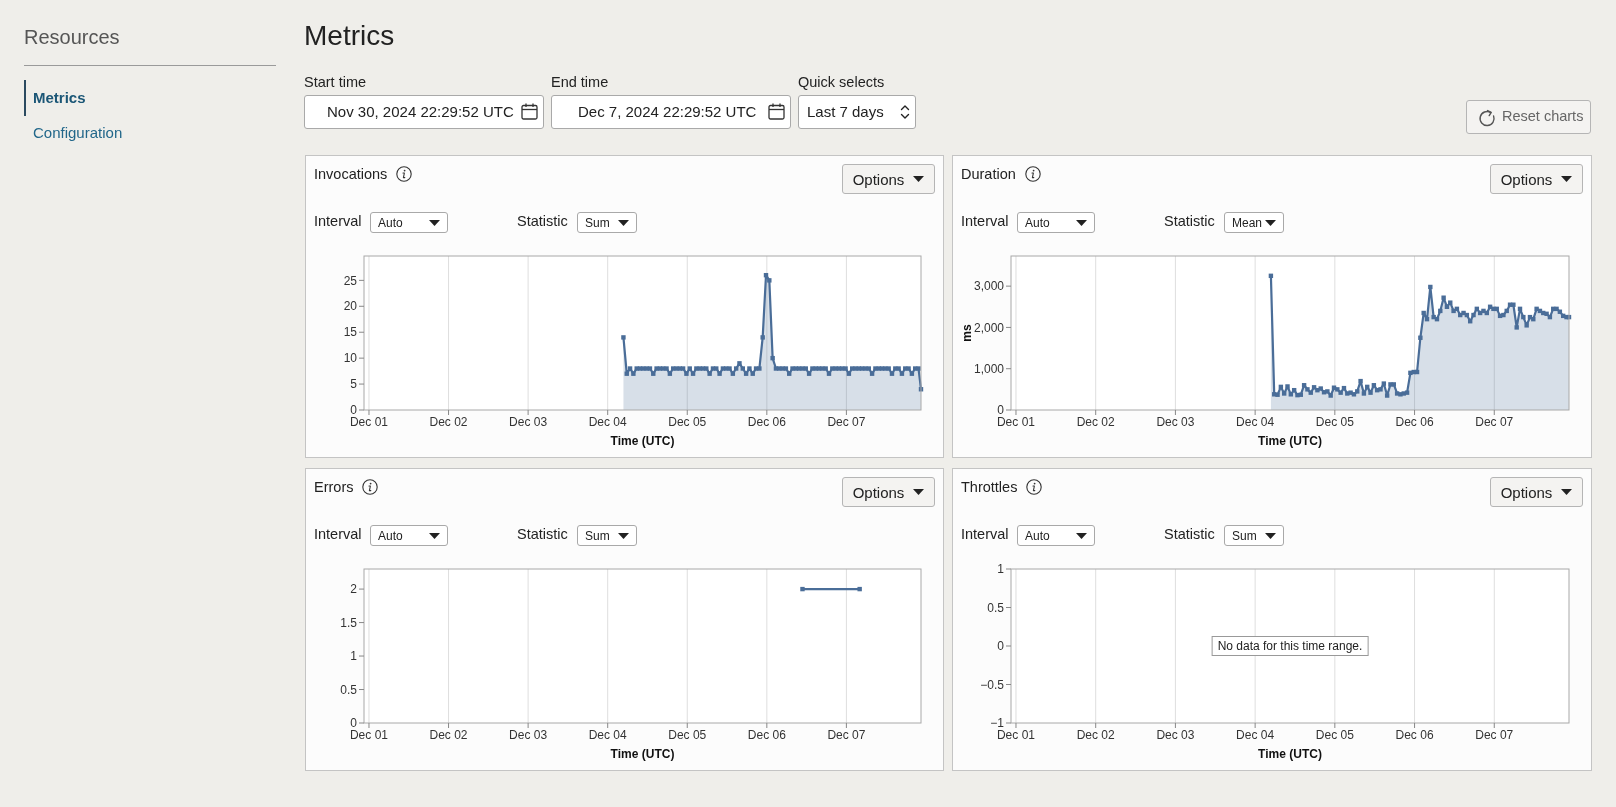 The width and height of the screenshot is (1616, 807). Describe the element at coordinates (580, 83) in the screenshot. I see `text: End time` at that location.